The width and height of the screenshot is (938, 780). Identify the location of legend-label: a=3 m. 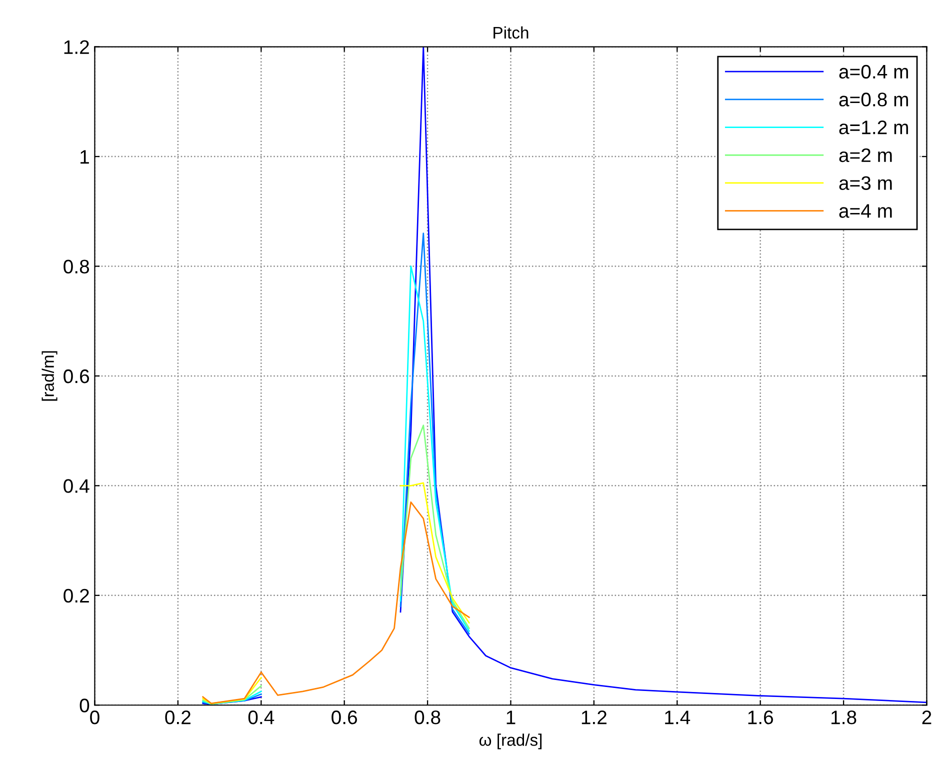
(865, 183).